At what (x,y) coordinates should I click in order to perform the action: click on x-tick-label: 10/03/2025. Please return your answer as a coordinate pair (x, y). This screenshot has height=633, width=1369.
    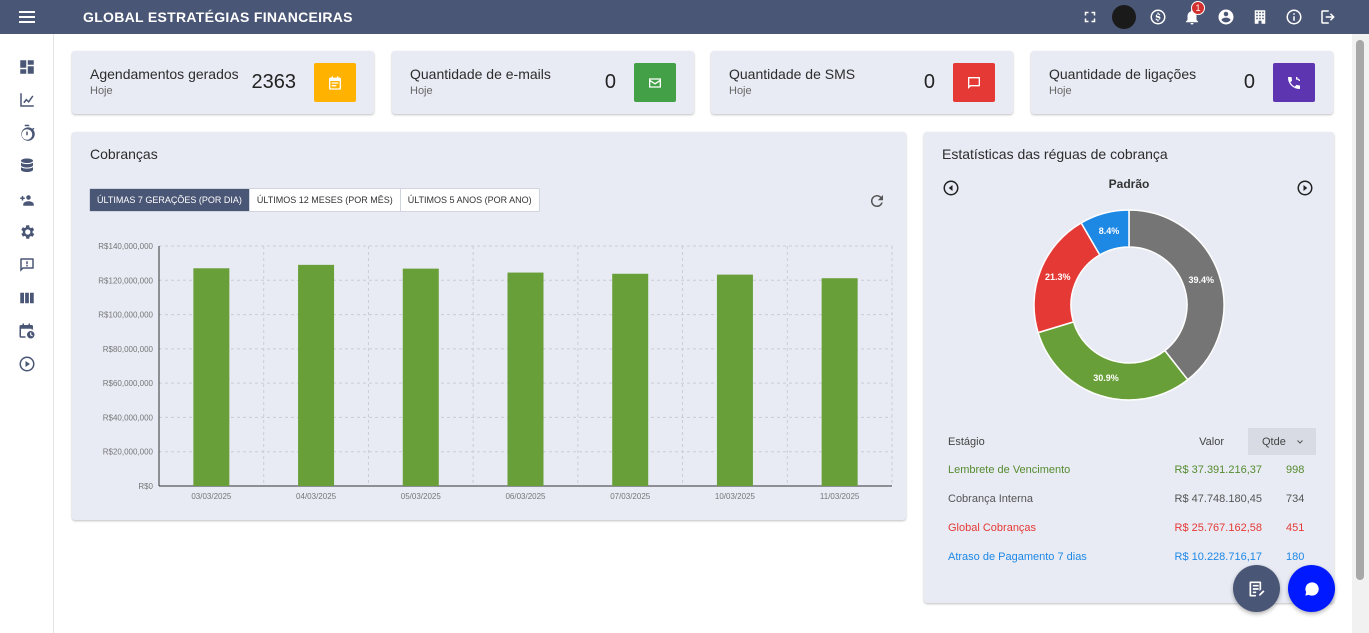
    Looking at the image, I should click on (735, 496).